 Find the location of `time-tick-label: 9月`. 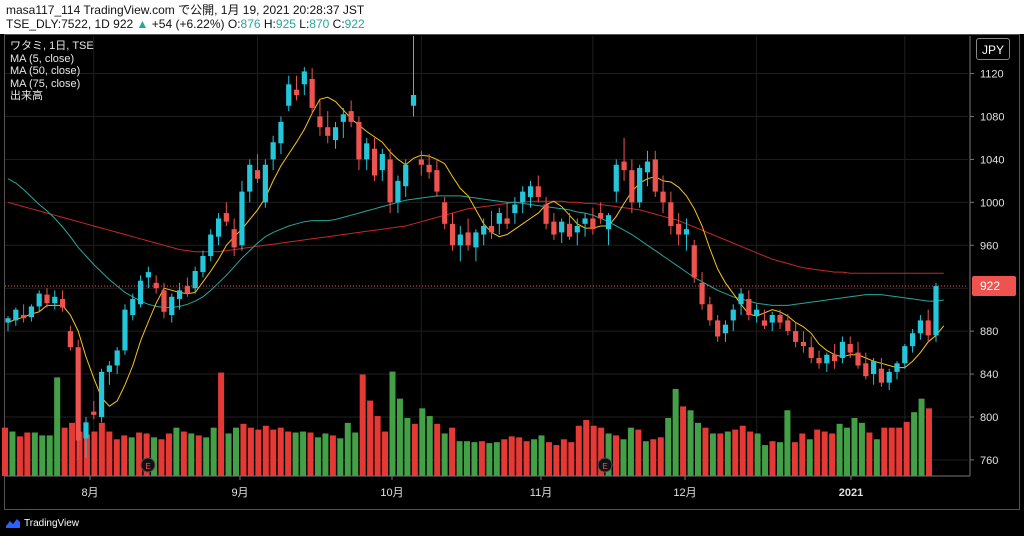

time-tick-label: 9月 is located at coordinates (239, 493).